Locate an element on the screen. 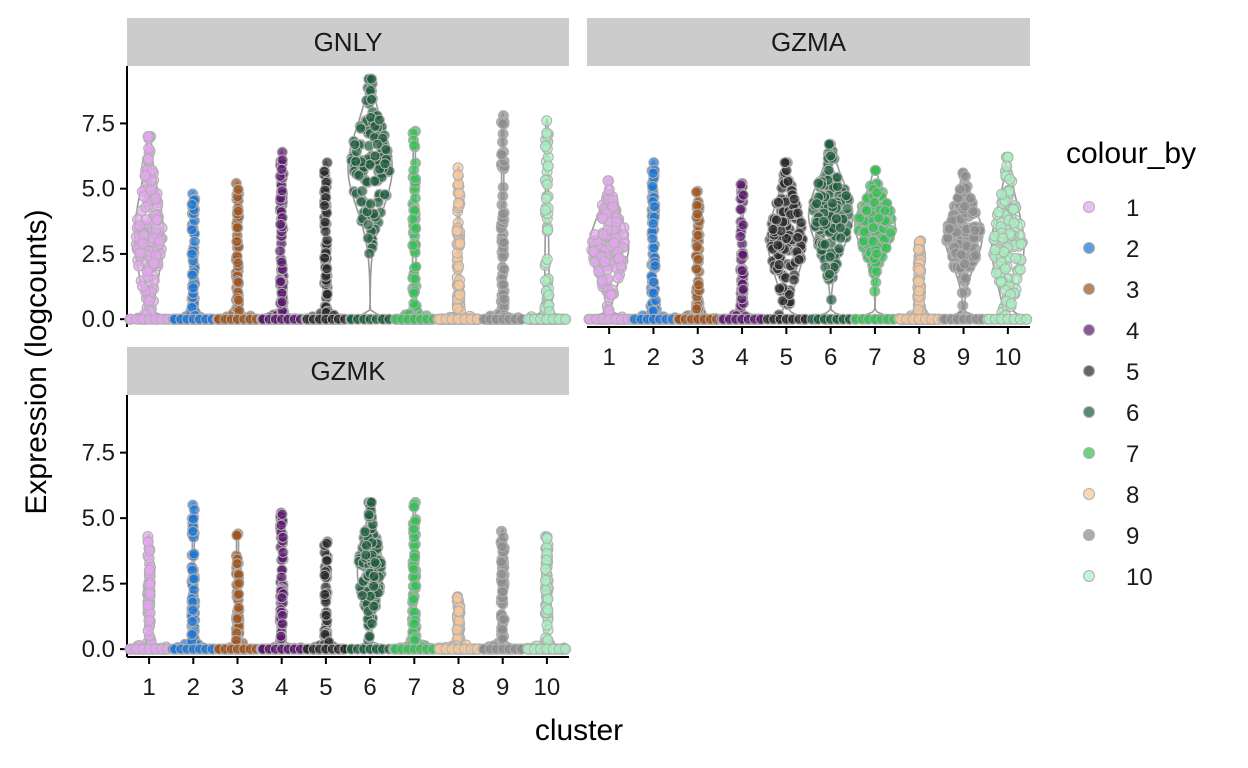  y-tick-label: 5.0 is located at coordinates (98, 518).